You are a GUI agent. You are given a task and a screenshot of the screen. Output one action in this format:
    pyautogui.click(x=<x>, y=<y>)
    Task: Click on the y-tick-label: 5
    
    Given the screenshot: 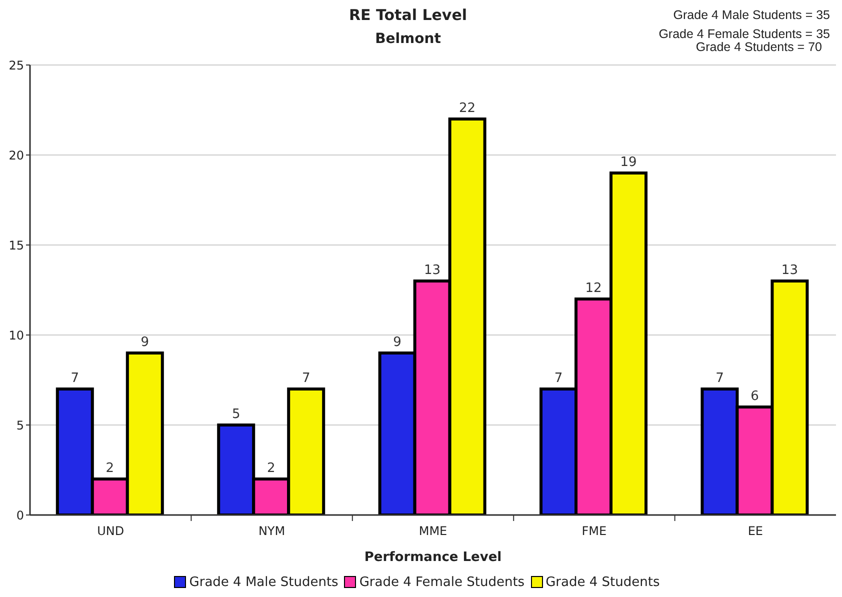 What is the action you would take?
    pyautogui.click(x=20, y=425)
    